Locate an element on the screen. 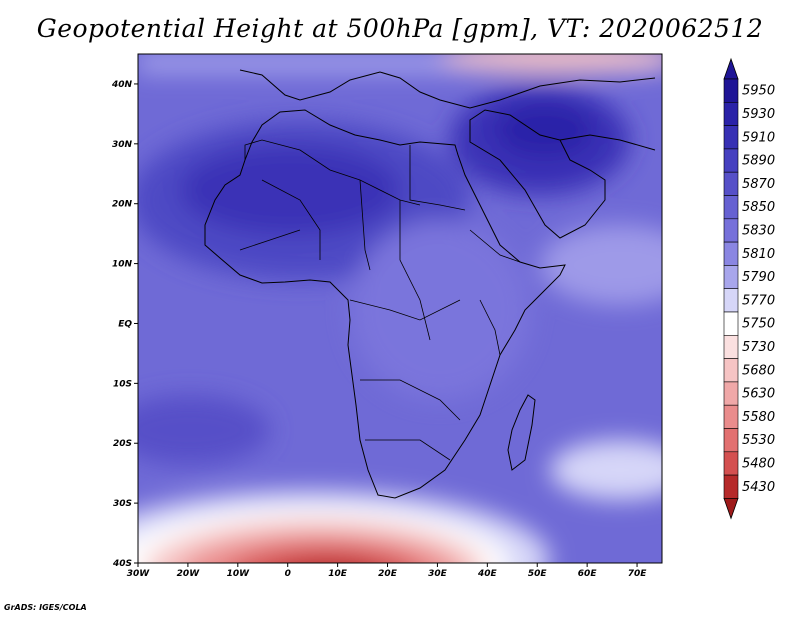 Image resolution: width=800 pixels, height=618 pixels. longitude-axis: 30W 20W 10W 0 10E 20E 30E 40E 50E 60E 70E is located at coordinates (387, 571).